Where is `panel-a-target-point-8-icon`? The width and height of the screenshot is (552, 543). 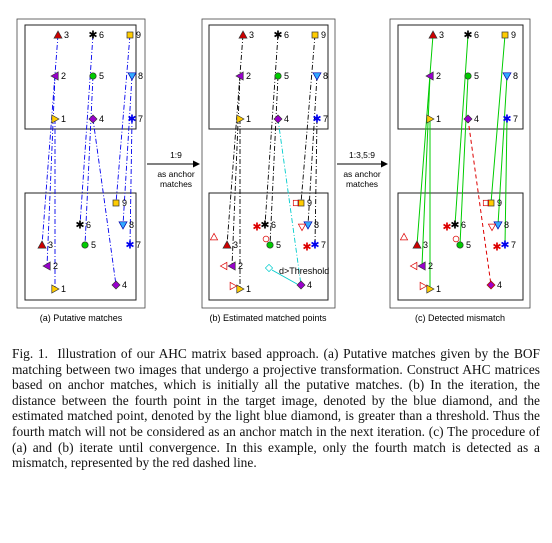 panel-a-target-point-8-icon is located at coordinates (123, 225).